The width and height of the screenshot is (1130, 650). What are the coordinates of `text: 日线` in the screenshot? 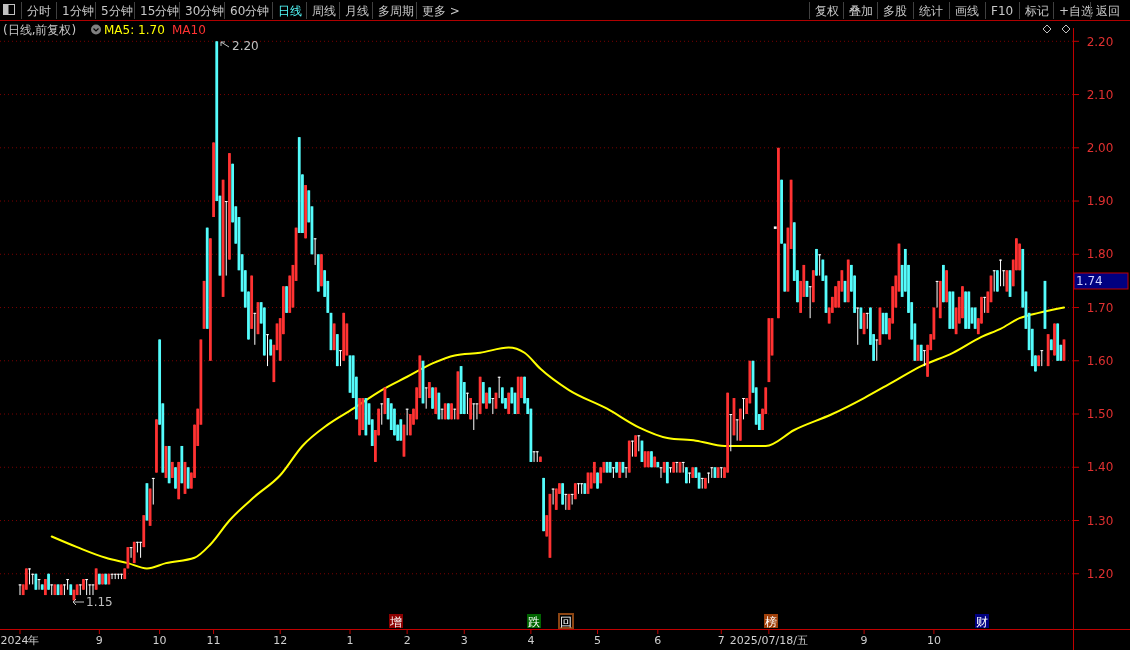 It's located at (290, 11).